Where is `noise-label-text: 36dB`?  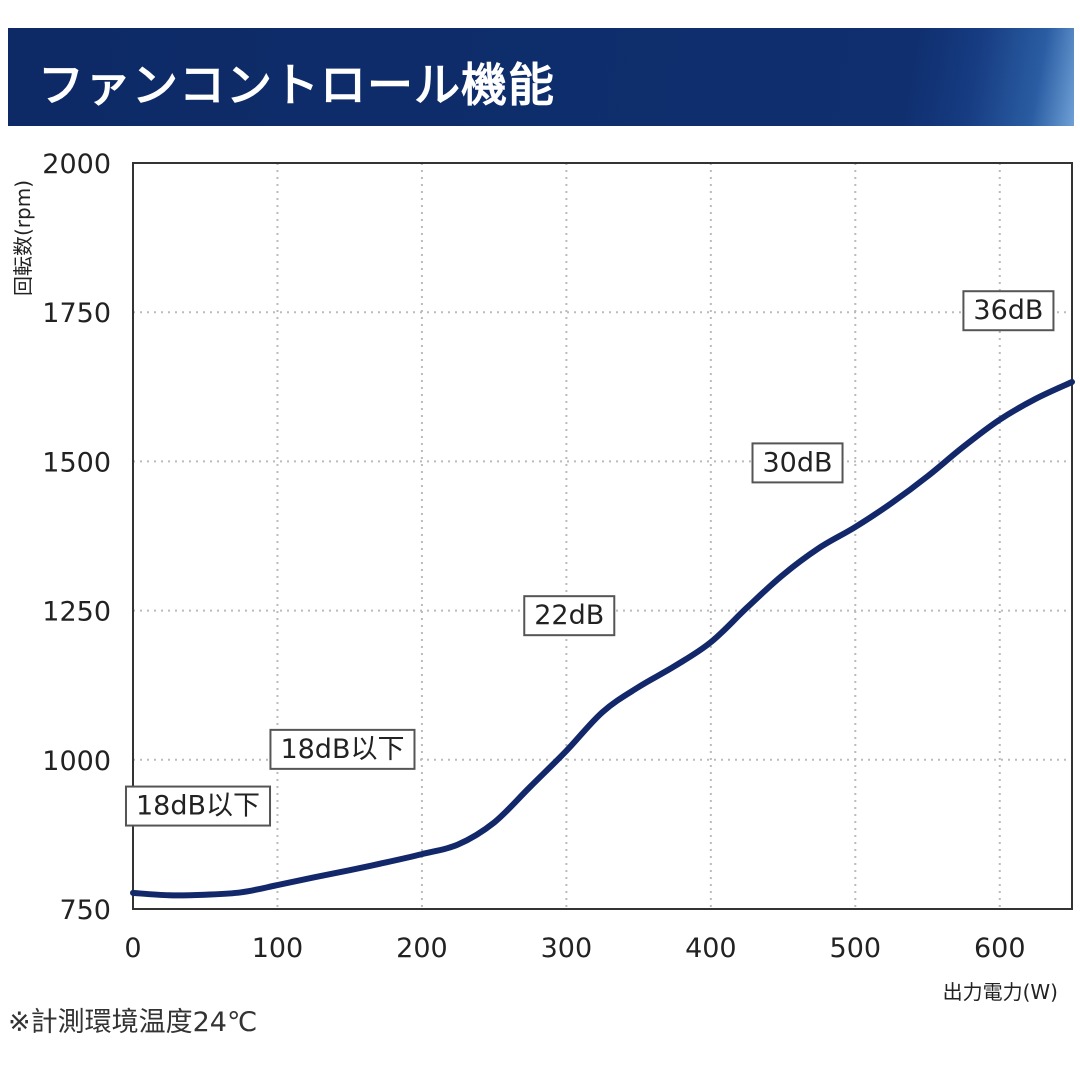
noise-label-text: 36dB is located at coordinates (1008, 310).